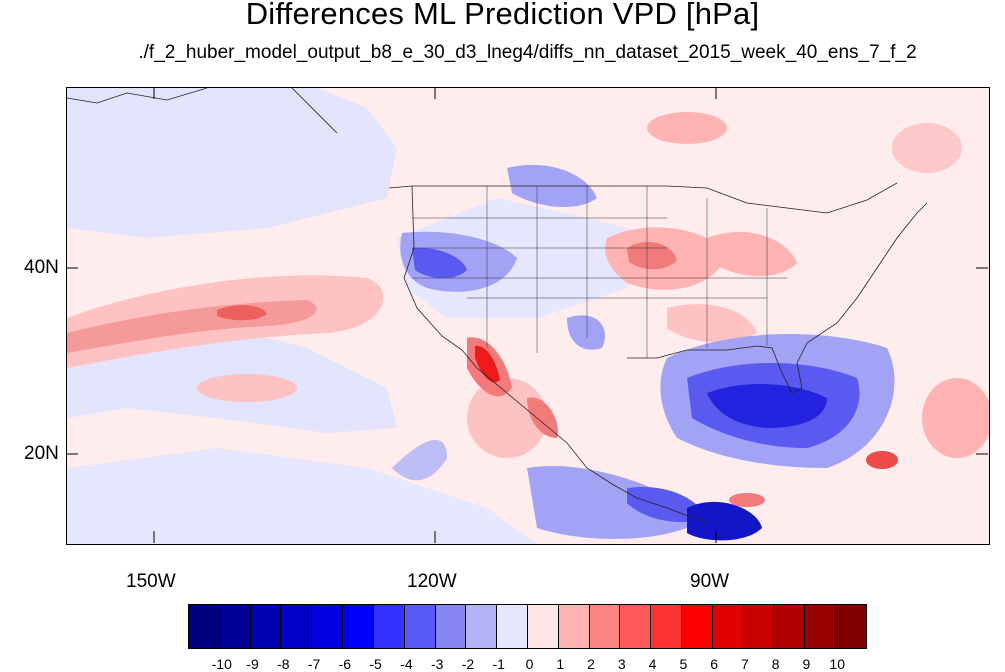  What do you see at coordinates (837, 664) in the screenshot?
I see `colorbar-label: 10` at bounding box center [837, 664].